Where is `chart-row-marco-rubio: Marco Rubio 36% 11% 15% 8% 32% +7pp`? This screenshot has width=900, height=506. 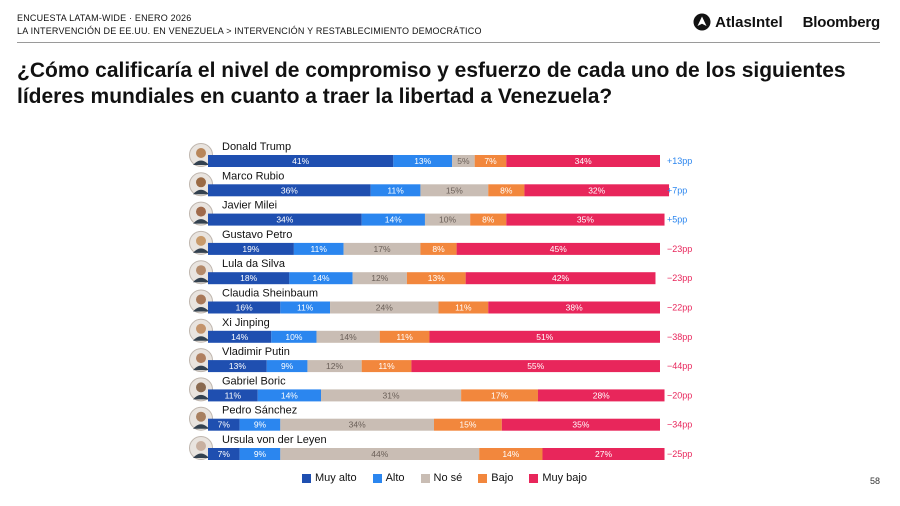 chart-row-marco-rubio: Marco Rubio 36% 11% 15% 8% 32% +7pp is located at coordinates (438, 183).